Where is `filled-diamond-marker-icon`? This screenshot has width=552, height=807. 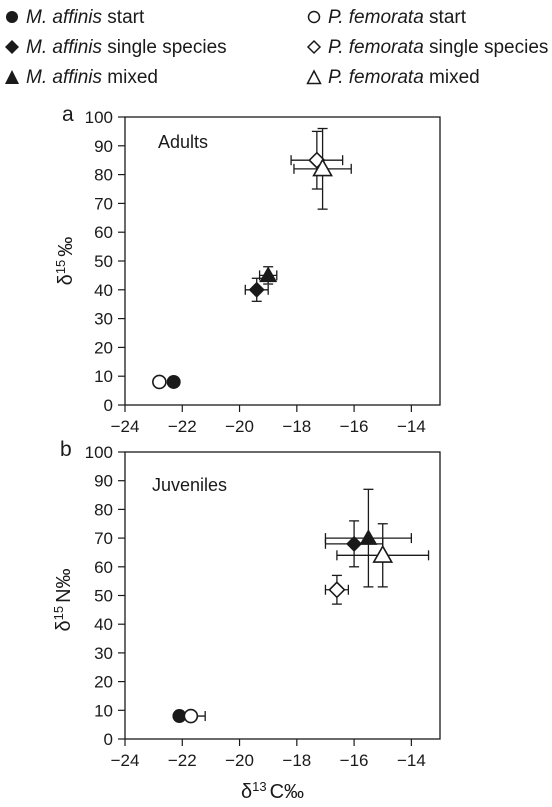
filled-diamond-marker-icon is located at coordinates (12, 47).